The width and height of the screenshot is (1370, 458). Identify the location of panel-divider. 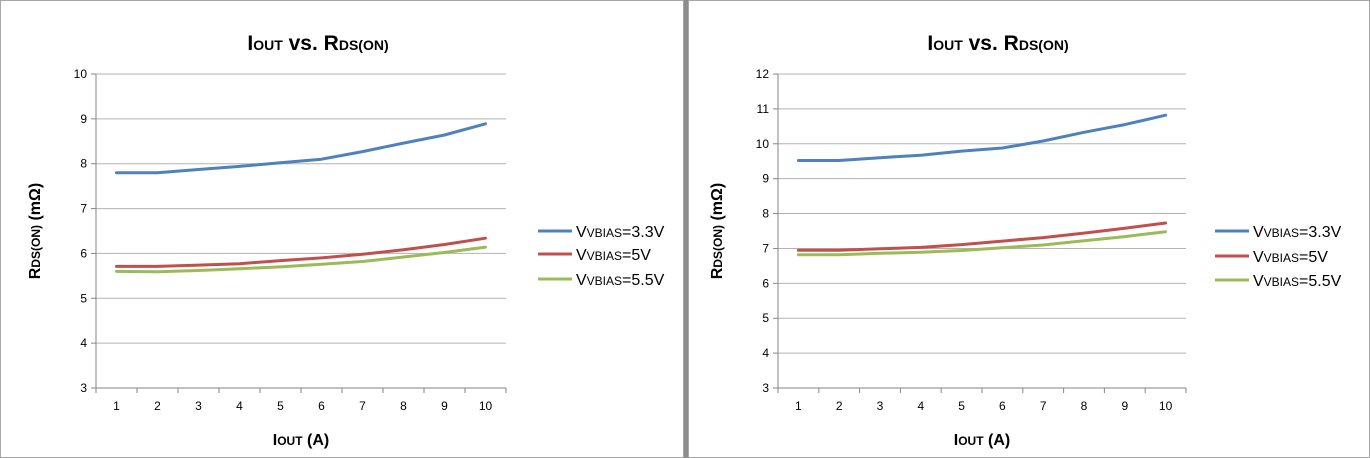
(686, 229).